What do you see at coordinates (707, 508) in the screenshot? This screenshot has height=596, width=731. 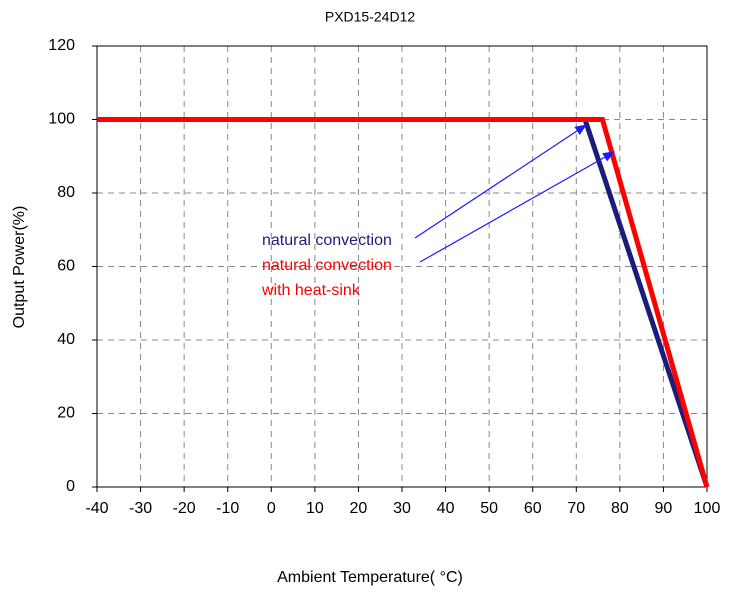 I see `x-tick-label: 100` at bounding box center [707, 508].